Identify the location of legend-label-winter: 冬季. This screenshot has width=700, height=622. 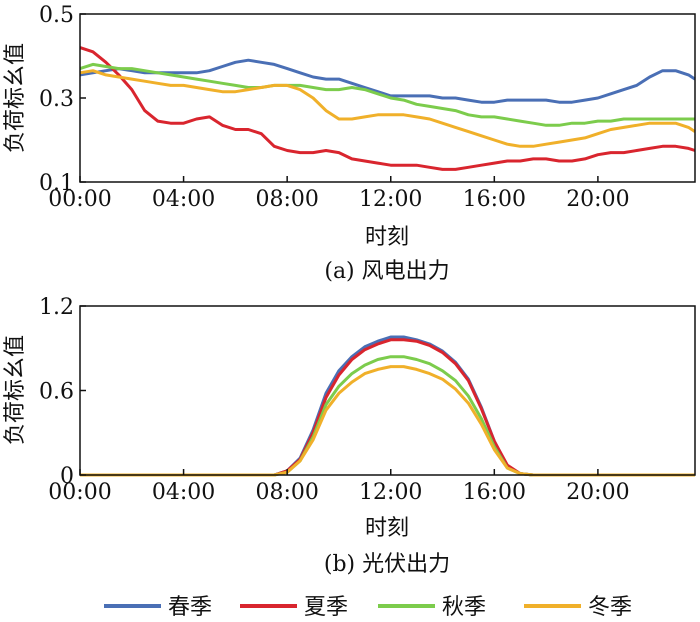
(610, 607).